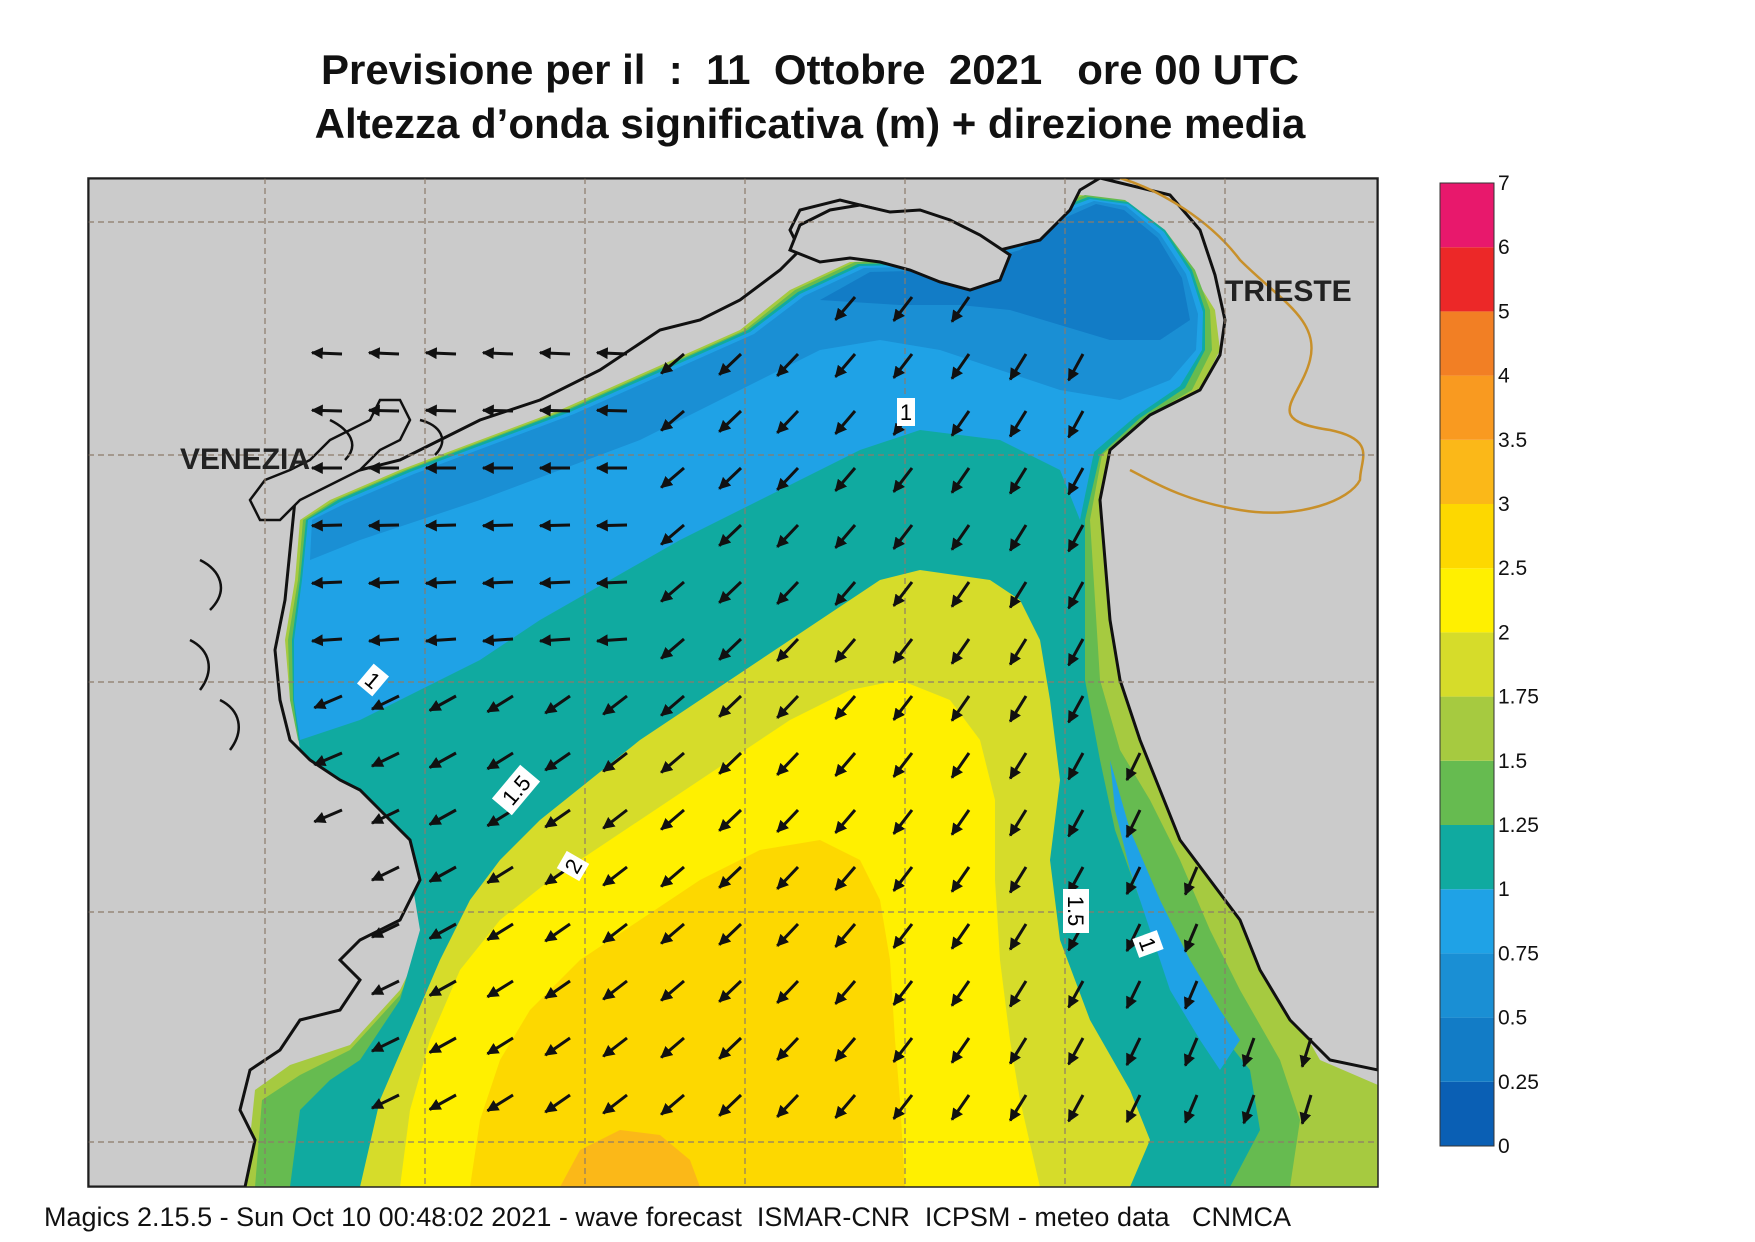 Image resolution: width=1755 pixels, height=1242 pixels. What do you see at coordinates (1518, 697) in the screenshot?
I see `legend-label: 1.75` at bounding box center [1518, 697].